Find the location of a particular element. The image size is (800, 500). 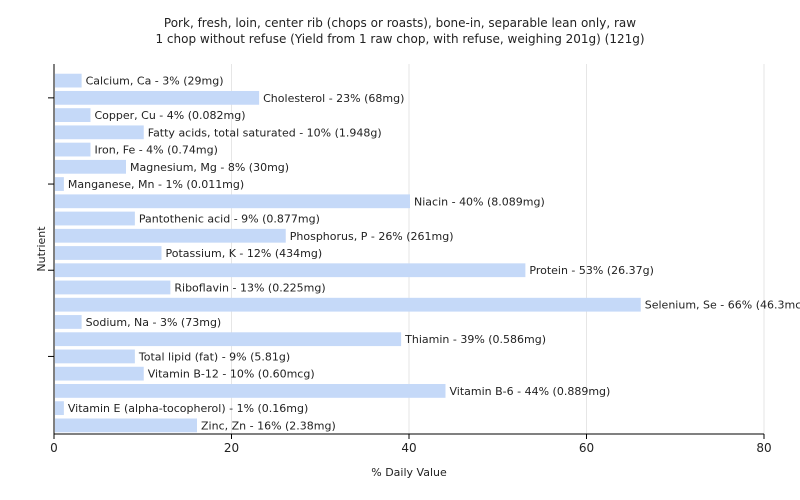

x-axis-title: % Daily Value is located at coordinates (409, 472).